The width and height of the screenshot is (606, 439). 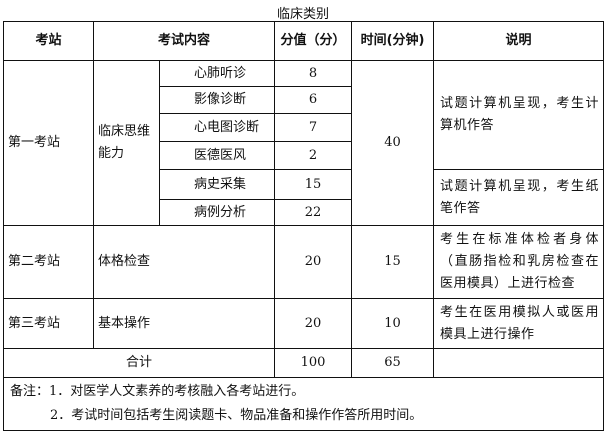 I want to click on description: 考生在医用模拟人或医用模具上进行操作, so click(x=519, y=323).